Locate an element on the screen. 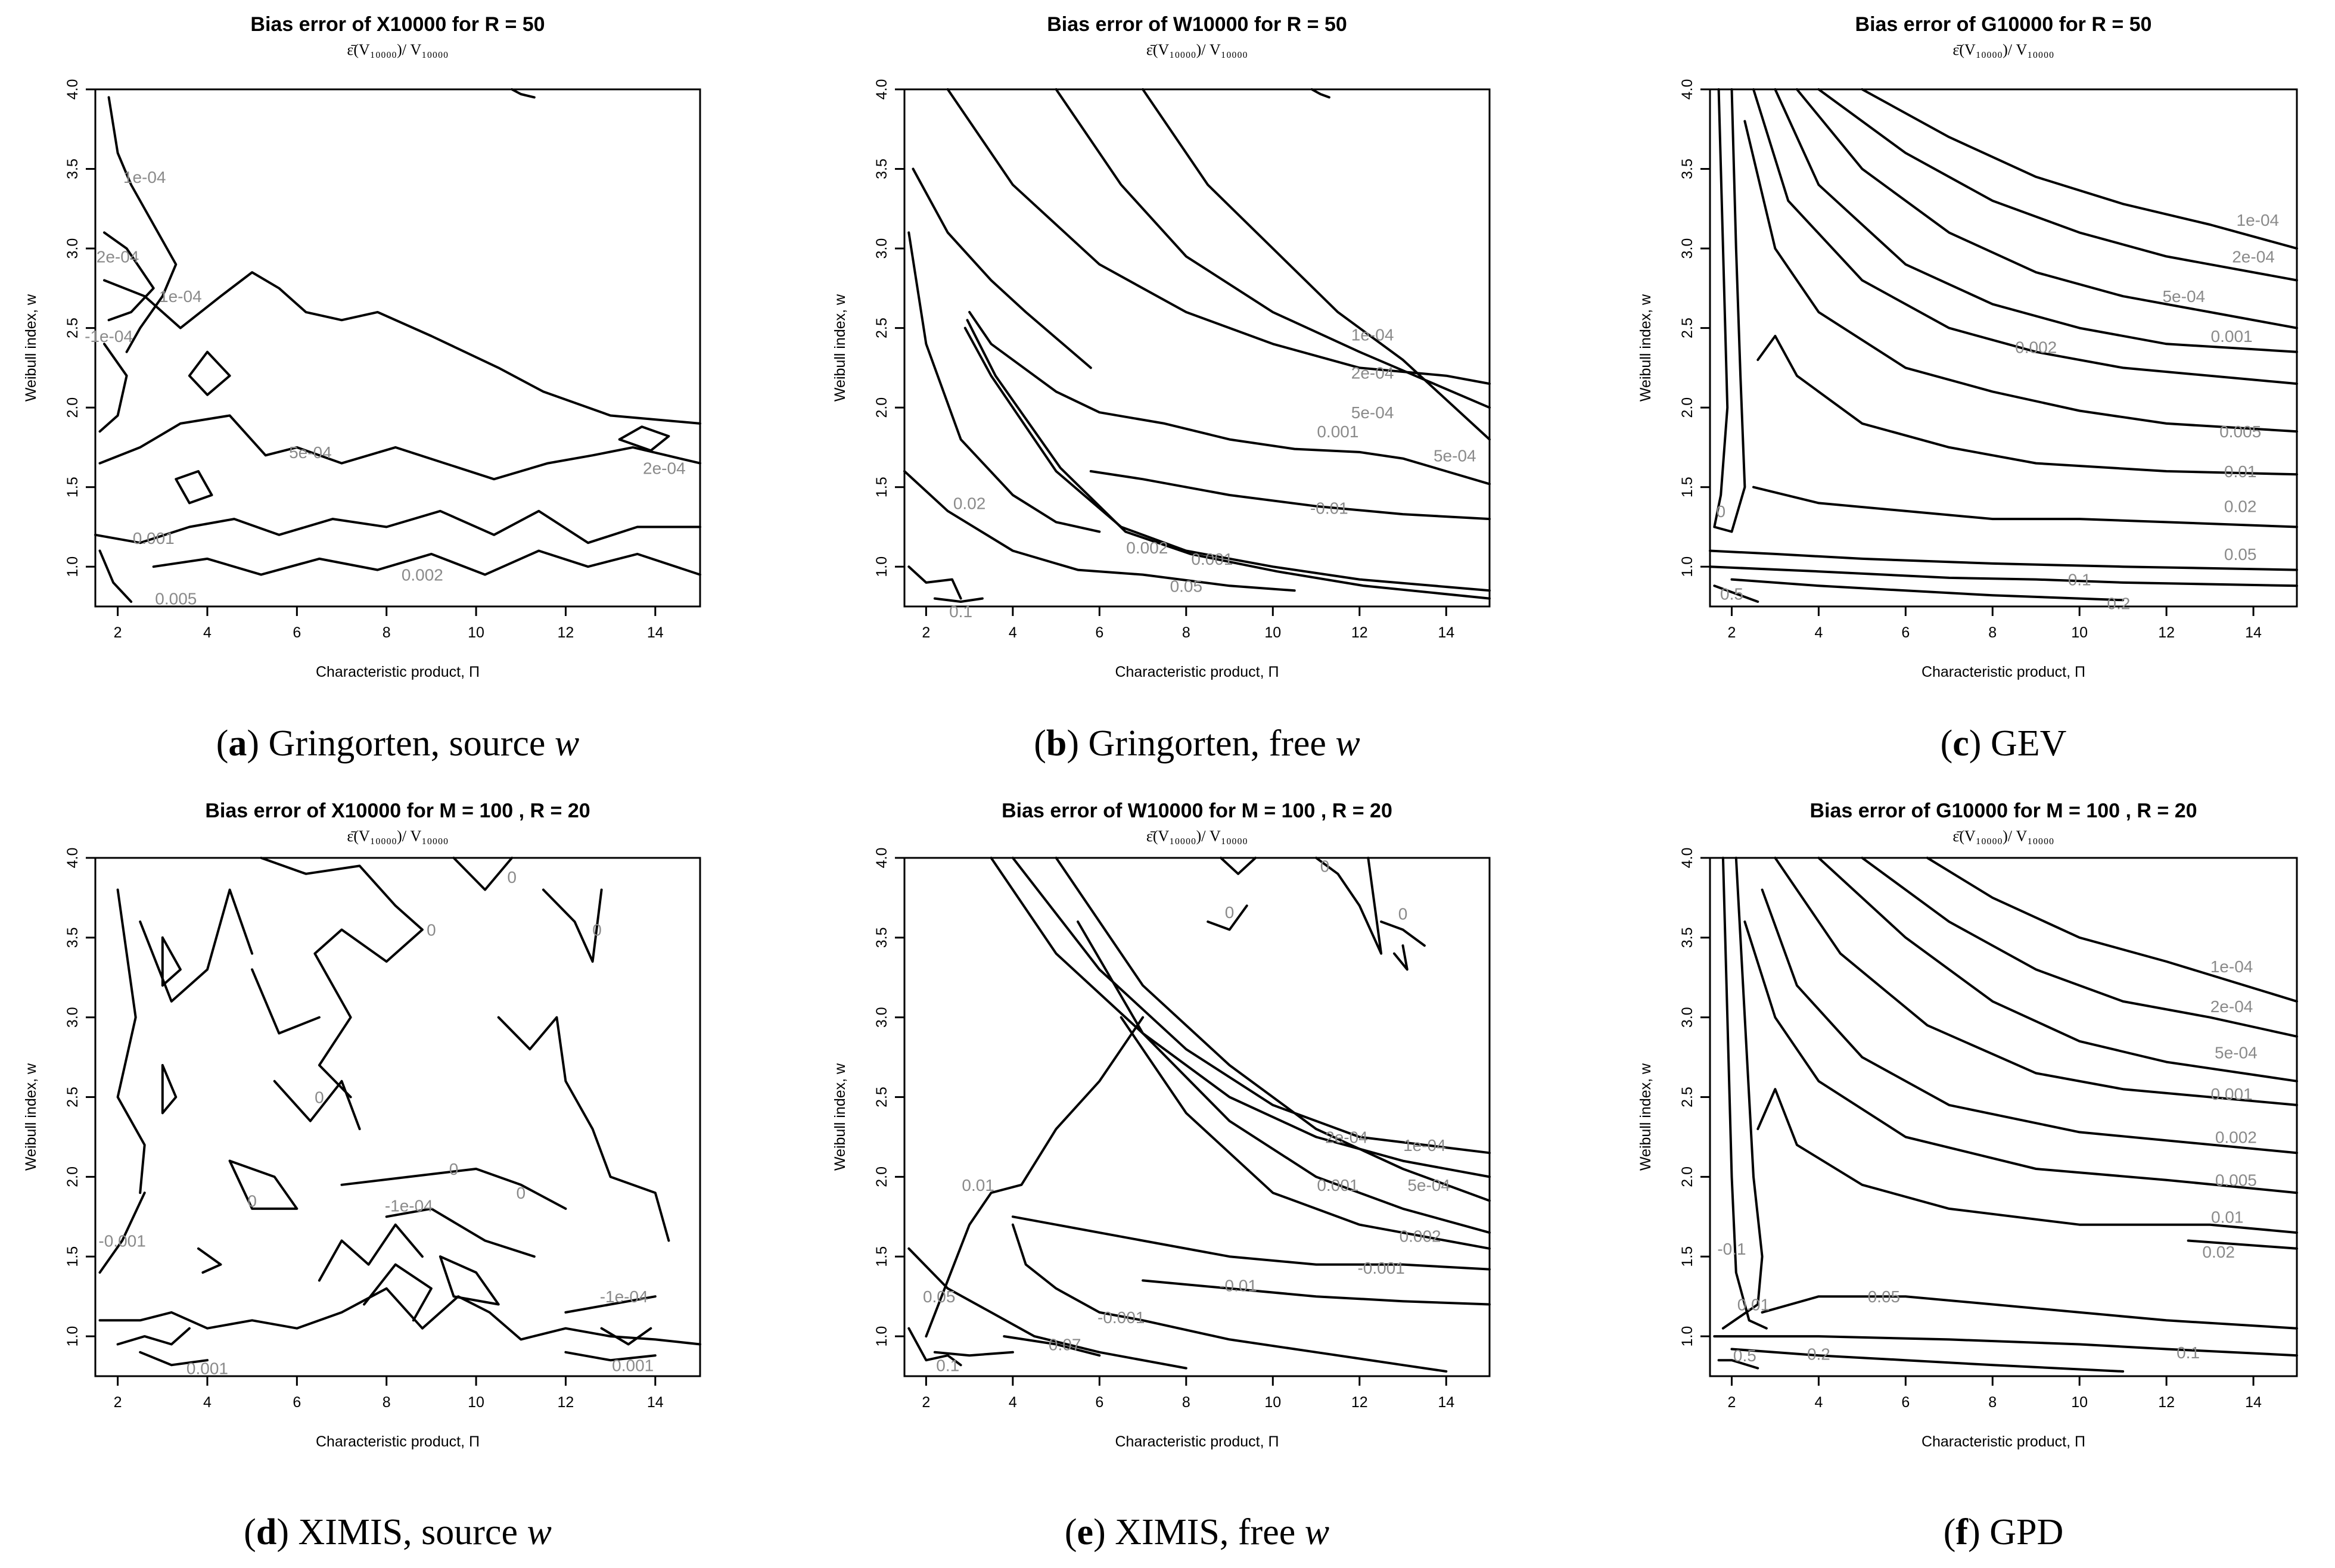  caption-text: XIMIS, source is located at coordinates (408, 1532).